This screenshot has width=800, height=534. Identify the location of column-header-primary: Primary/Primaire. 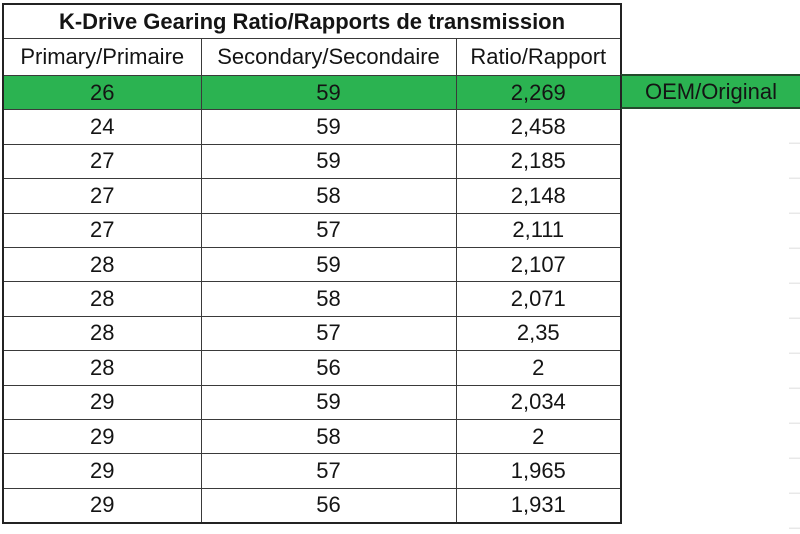
(102, 57).